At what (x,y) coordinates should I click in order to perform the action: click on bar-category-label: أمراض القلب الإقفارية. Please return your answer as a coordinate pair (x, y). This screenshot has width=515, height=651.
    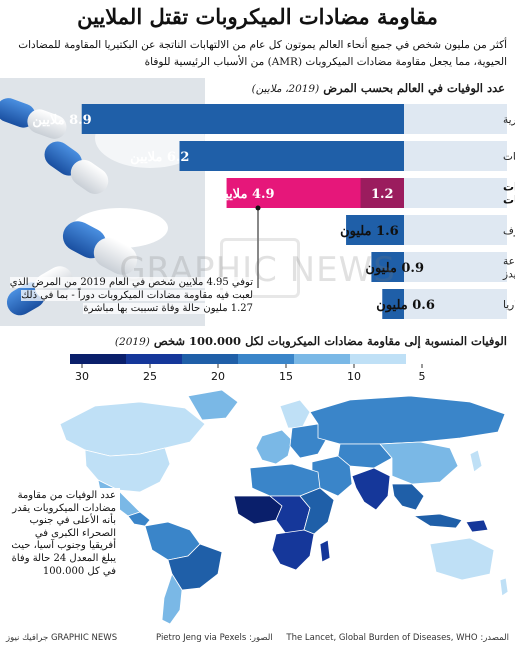
    Looking at the image, I should click on (509, 119).